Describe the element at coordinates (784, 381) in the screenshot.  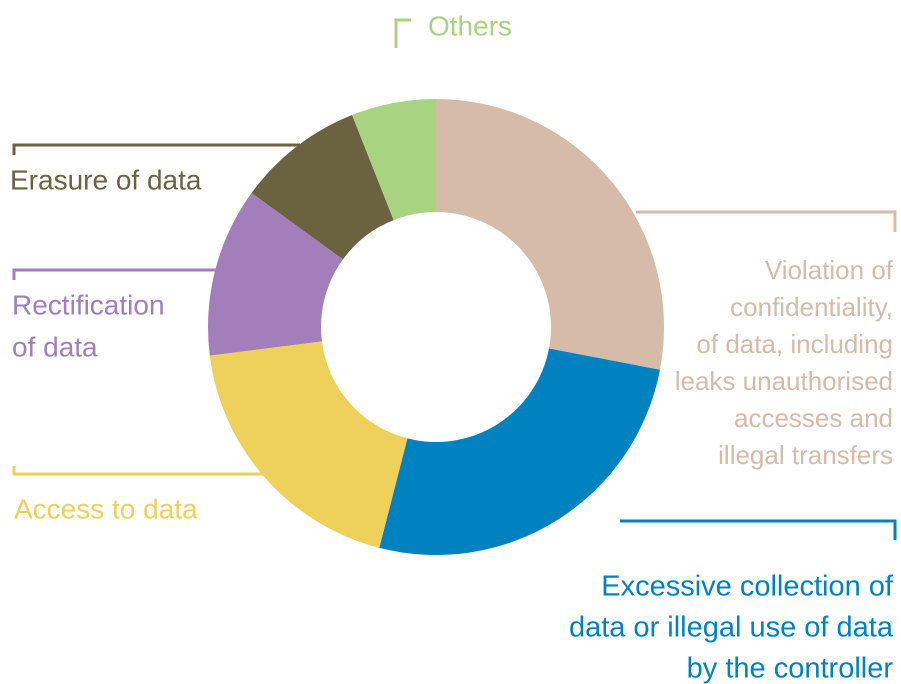
I see `segment-label: leaks unauthorised` at that location.